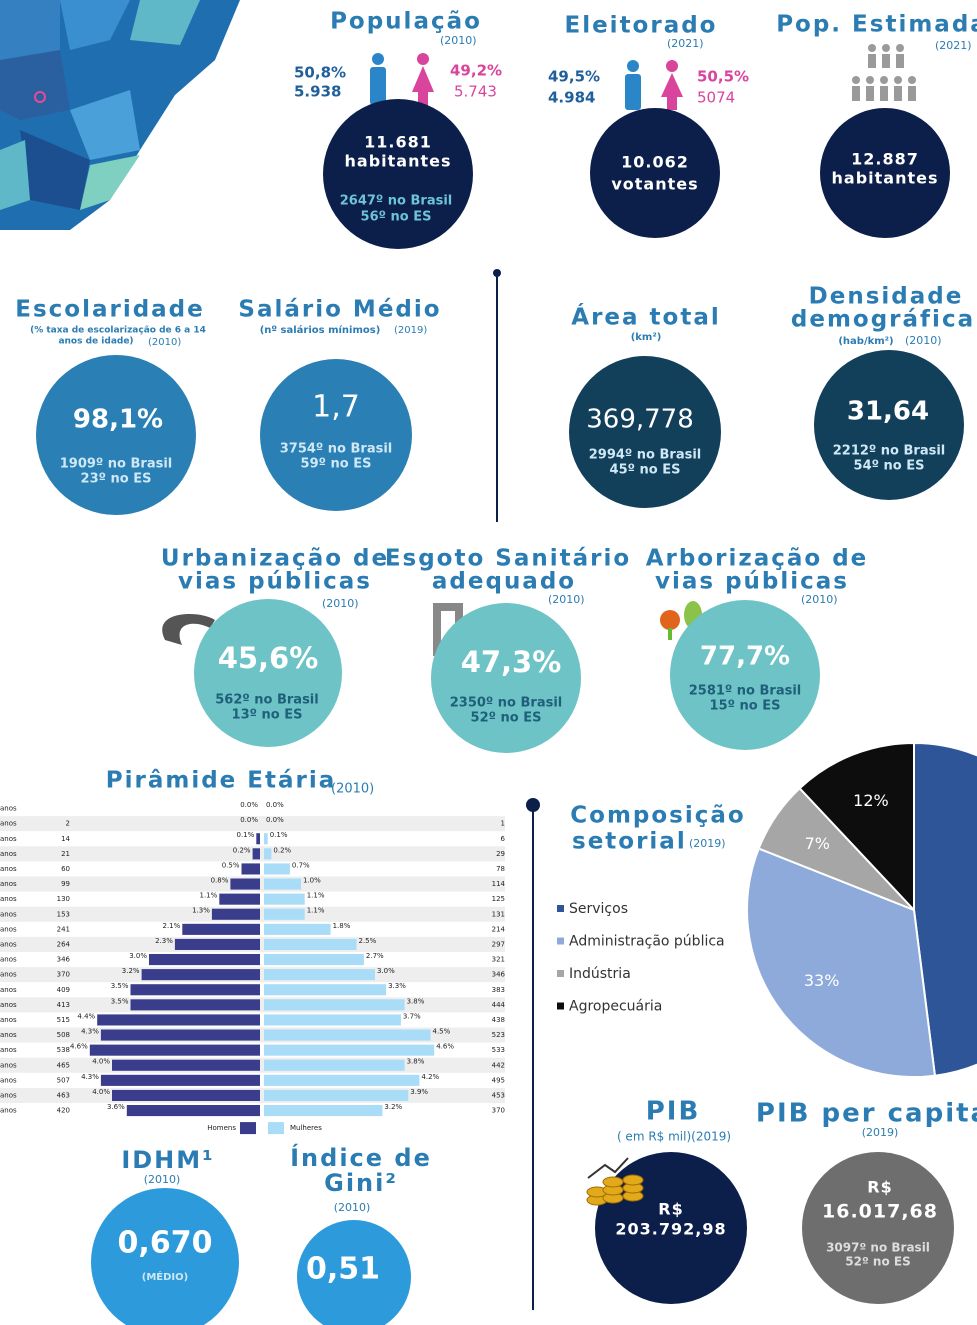 The image size is (977, 1325). Describe the element at coordinates (886, 297) in the screenshot. I see `title: Densidade` at that location.